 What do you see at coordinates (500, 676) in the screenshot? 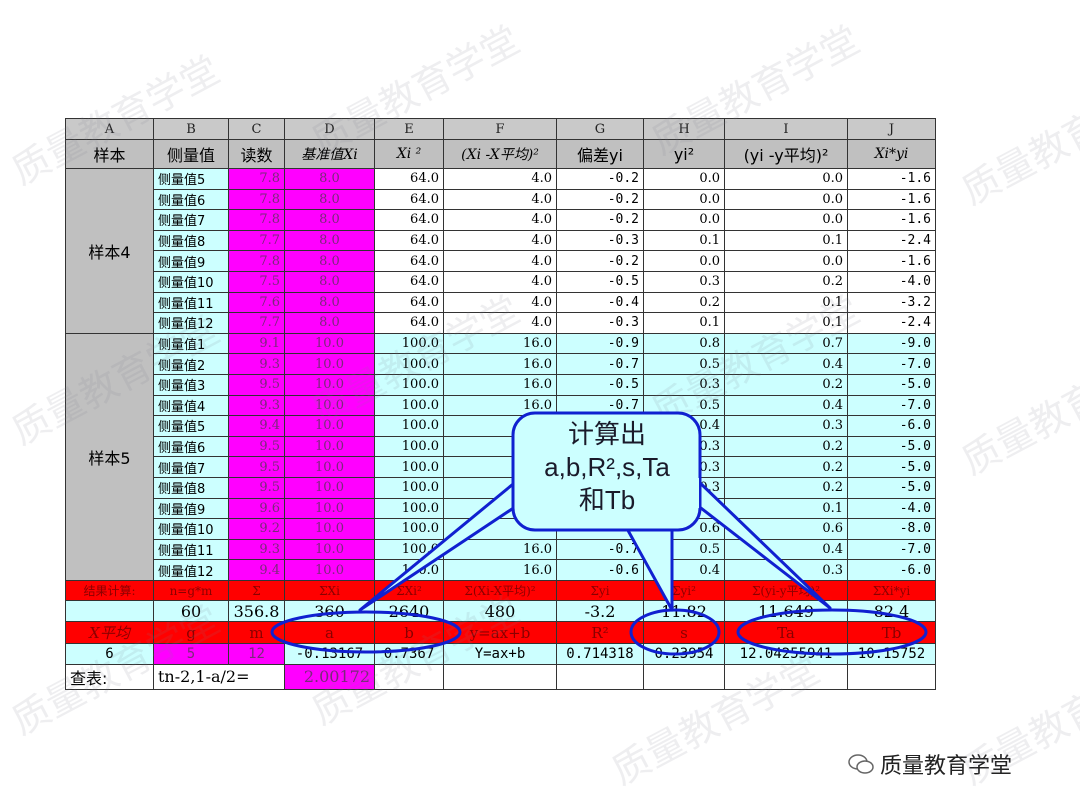
I see `lookup-row: 查表: tn-2,1-a/2= 2.00172` at bounding box center [500, 676].